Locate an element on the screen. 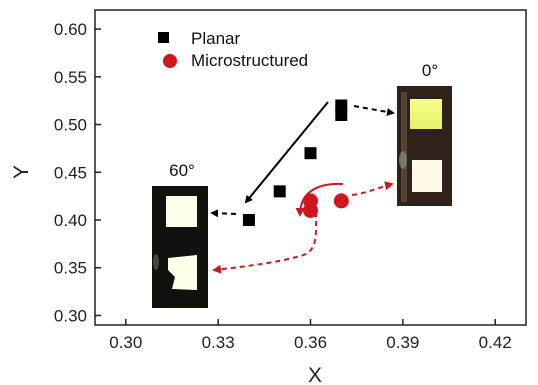 The image size is (538, 385). annotation-0deg: 0° is located at coordinates (430, 70).